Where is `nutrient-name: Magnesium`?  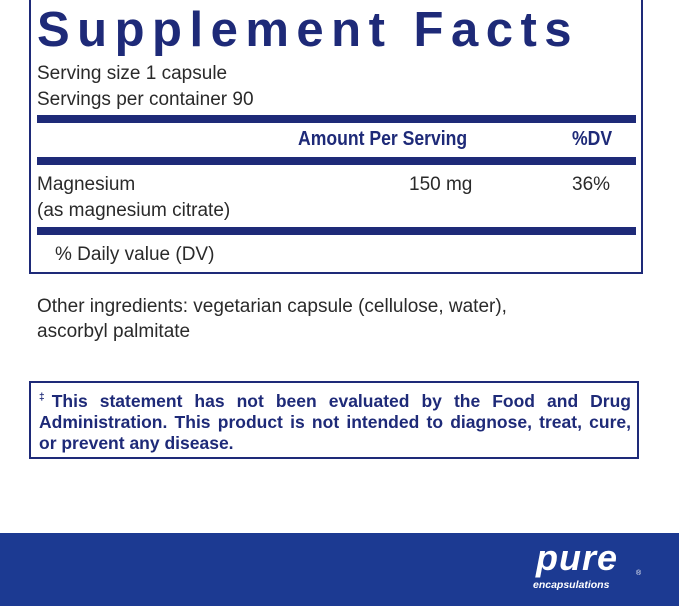
nutrient-name: Magnesium is located at coordinates (86, 184).